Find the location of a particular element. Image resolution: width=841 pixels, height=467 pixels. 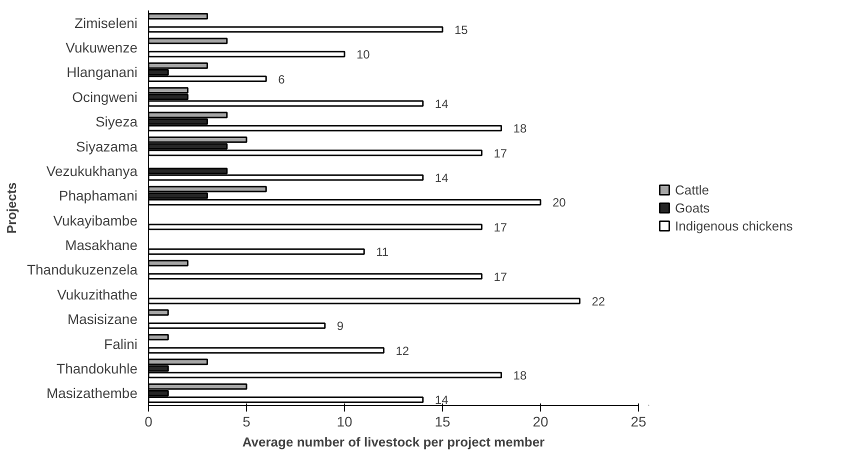

x-tick-label: 20 is located at coordinates (540, 422).